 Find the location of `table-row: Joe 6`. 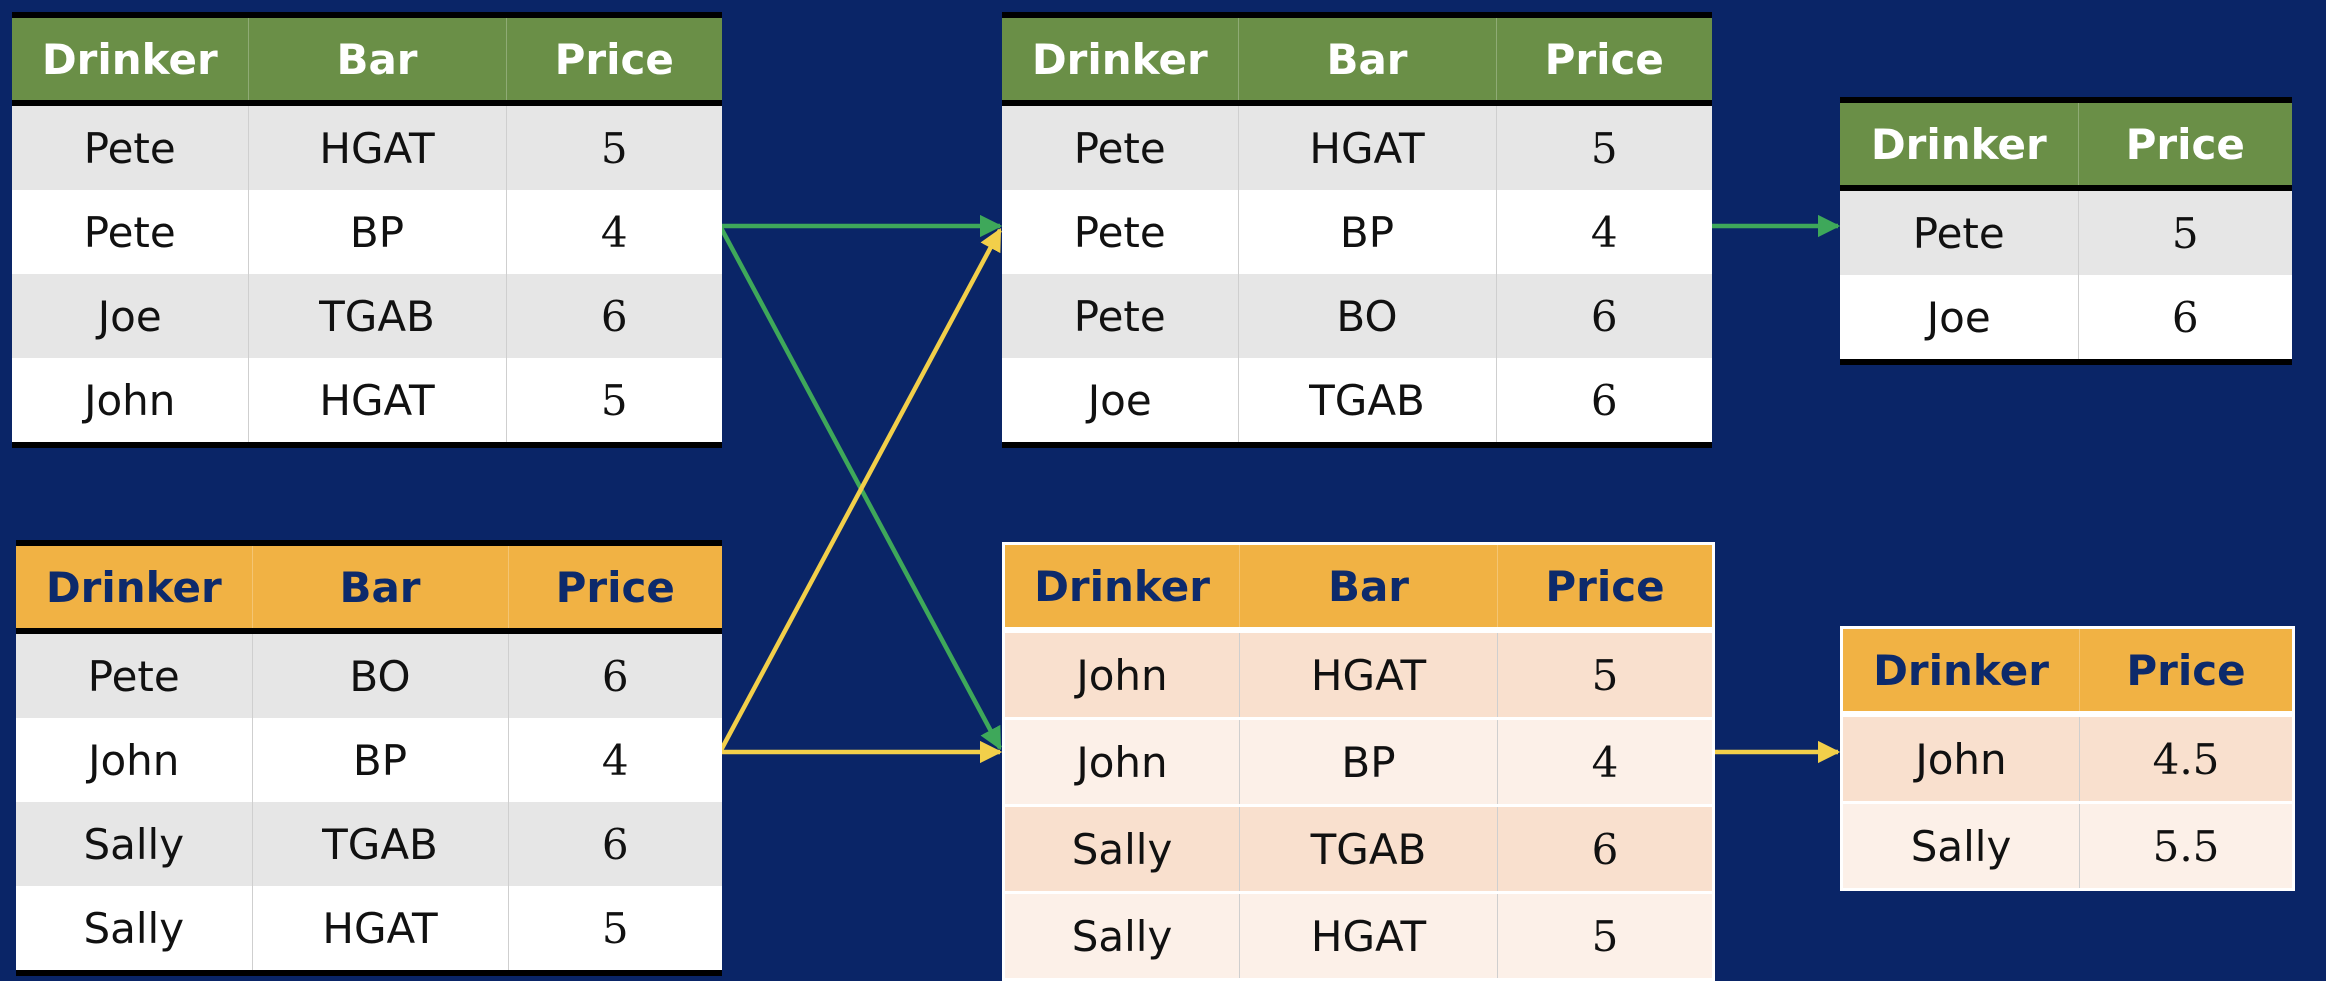

table-row: Joe 6 is located at coordinates (2066, 318).